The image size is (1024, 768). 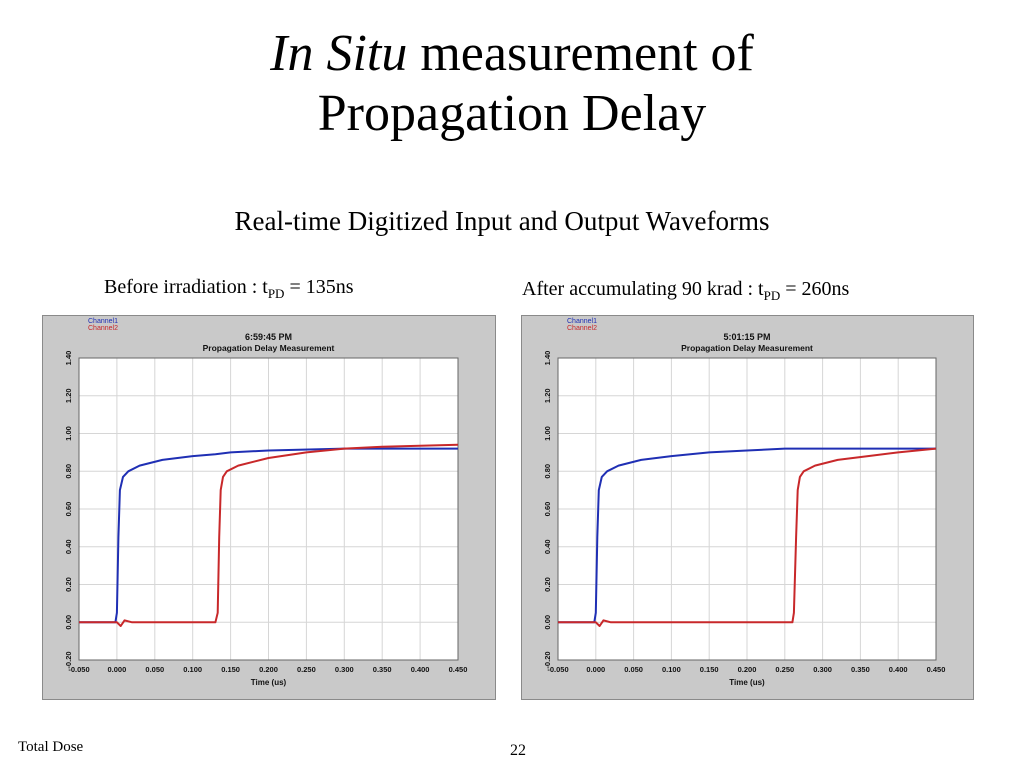 What do you see at coordinates (276, 293) in the screenshot?
I see `caption-before-sub: PD` at bounding box center [276, 293].